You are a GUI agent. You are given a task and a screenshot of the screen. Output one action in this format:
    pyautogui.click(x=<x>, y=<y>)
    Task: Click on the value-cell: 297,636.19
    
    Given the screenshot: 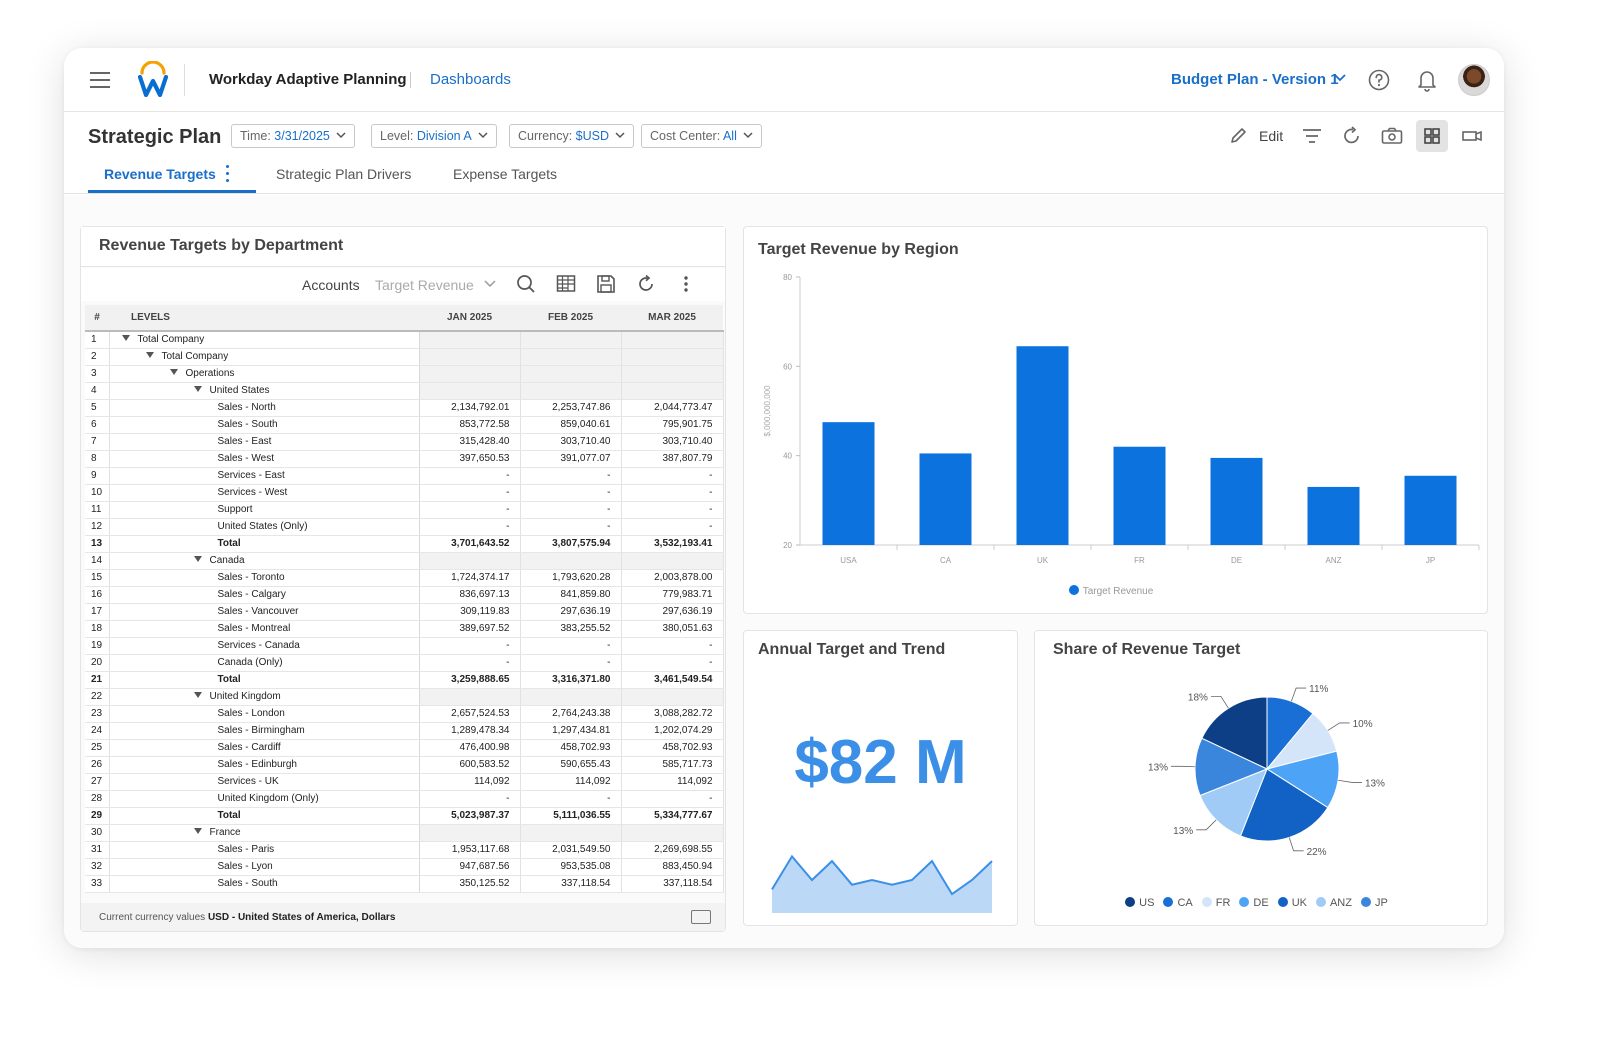 What is the action you would take?
    pyautogui.click(x=672, y=612)
    